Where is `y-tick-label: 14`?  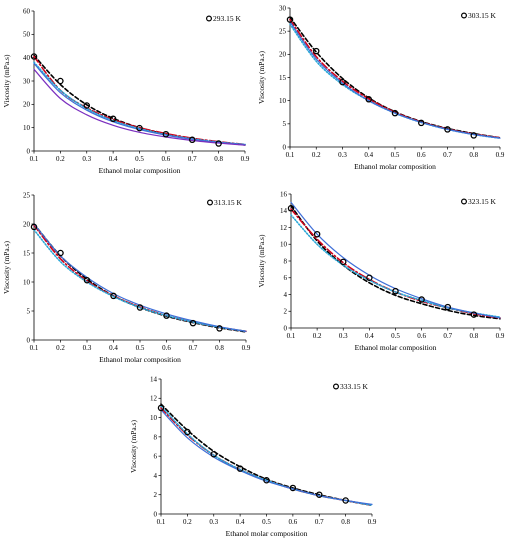
y-tick-label: 14 is located at coordinates (284, 211).